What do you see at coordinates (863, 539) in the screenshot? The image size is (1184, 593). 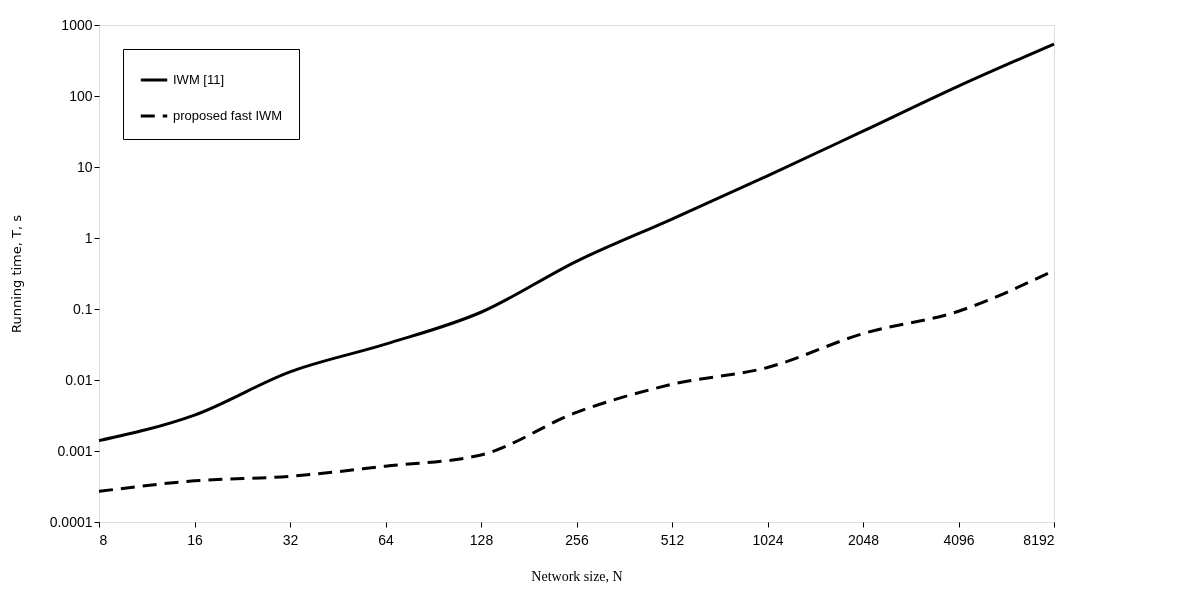 I see `x-tick-label: 2048` at bounding box center [863, 539].